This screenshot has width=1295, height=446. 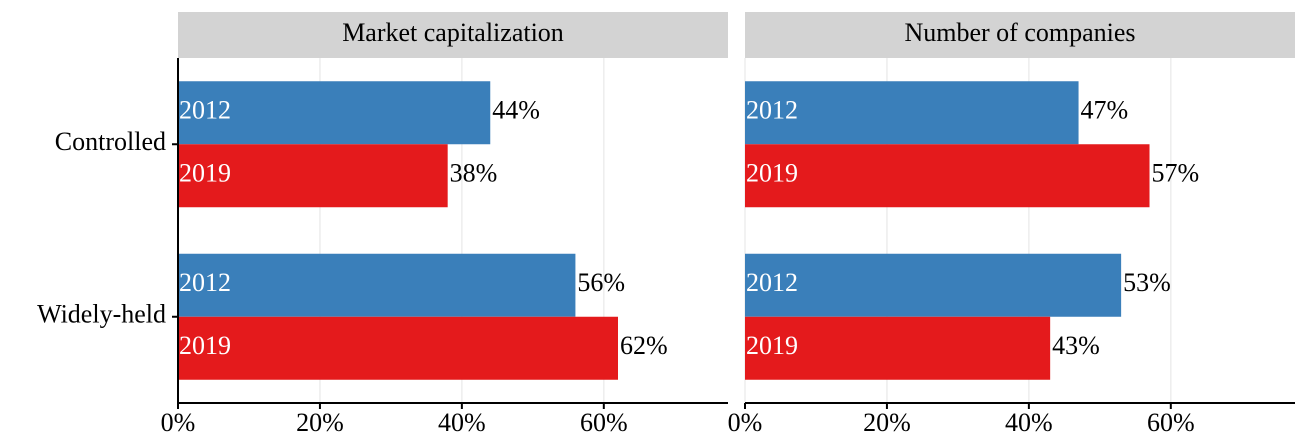 What do you see at coordinates (516, 110) in the screenshot?
I see `value-label: 44%` at bounding box center [516, 110].